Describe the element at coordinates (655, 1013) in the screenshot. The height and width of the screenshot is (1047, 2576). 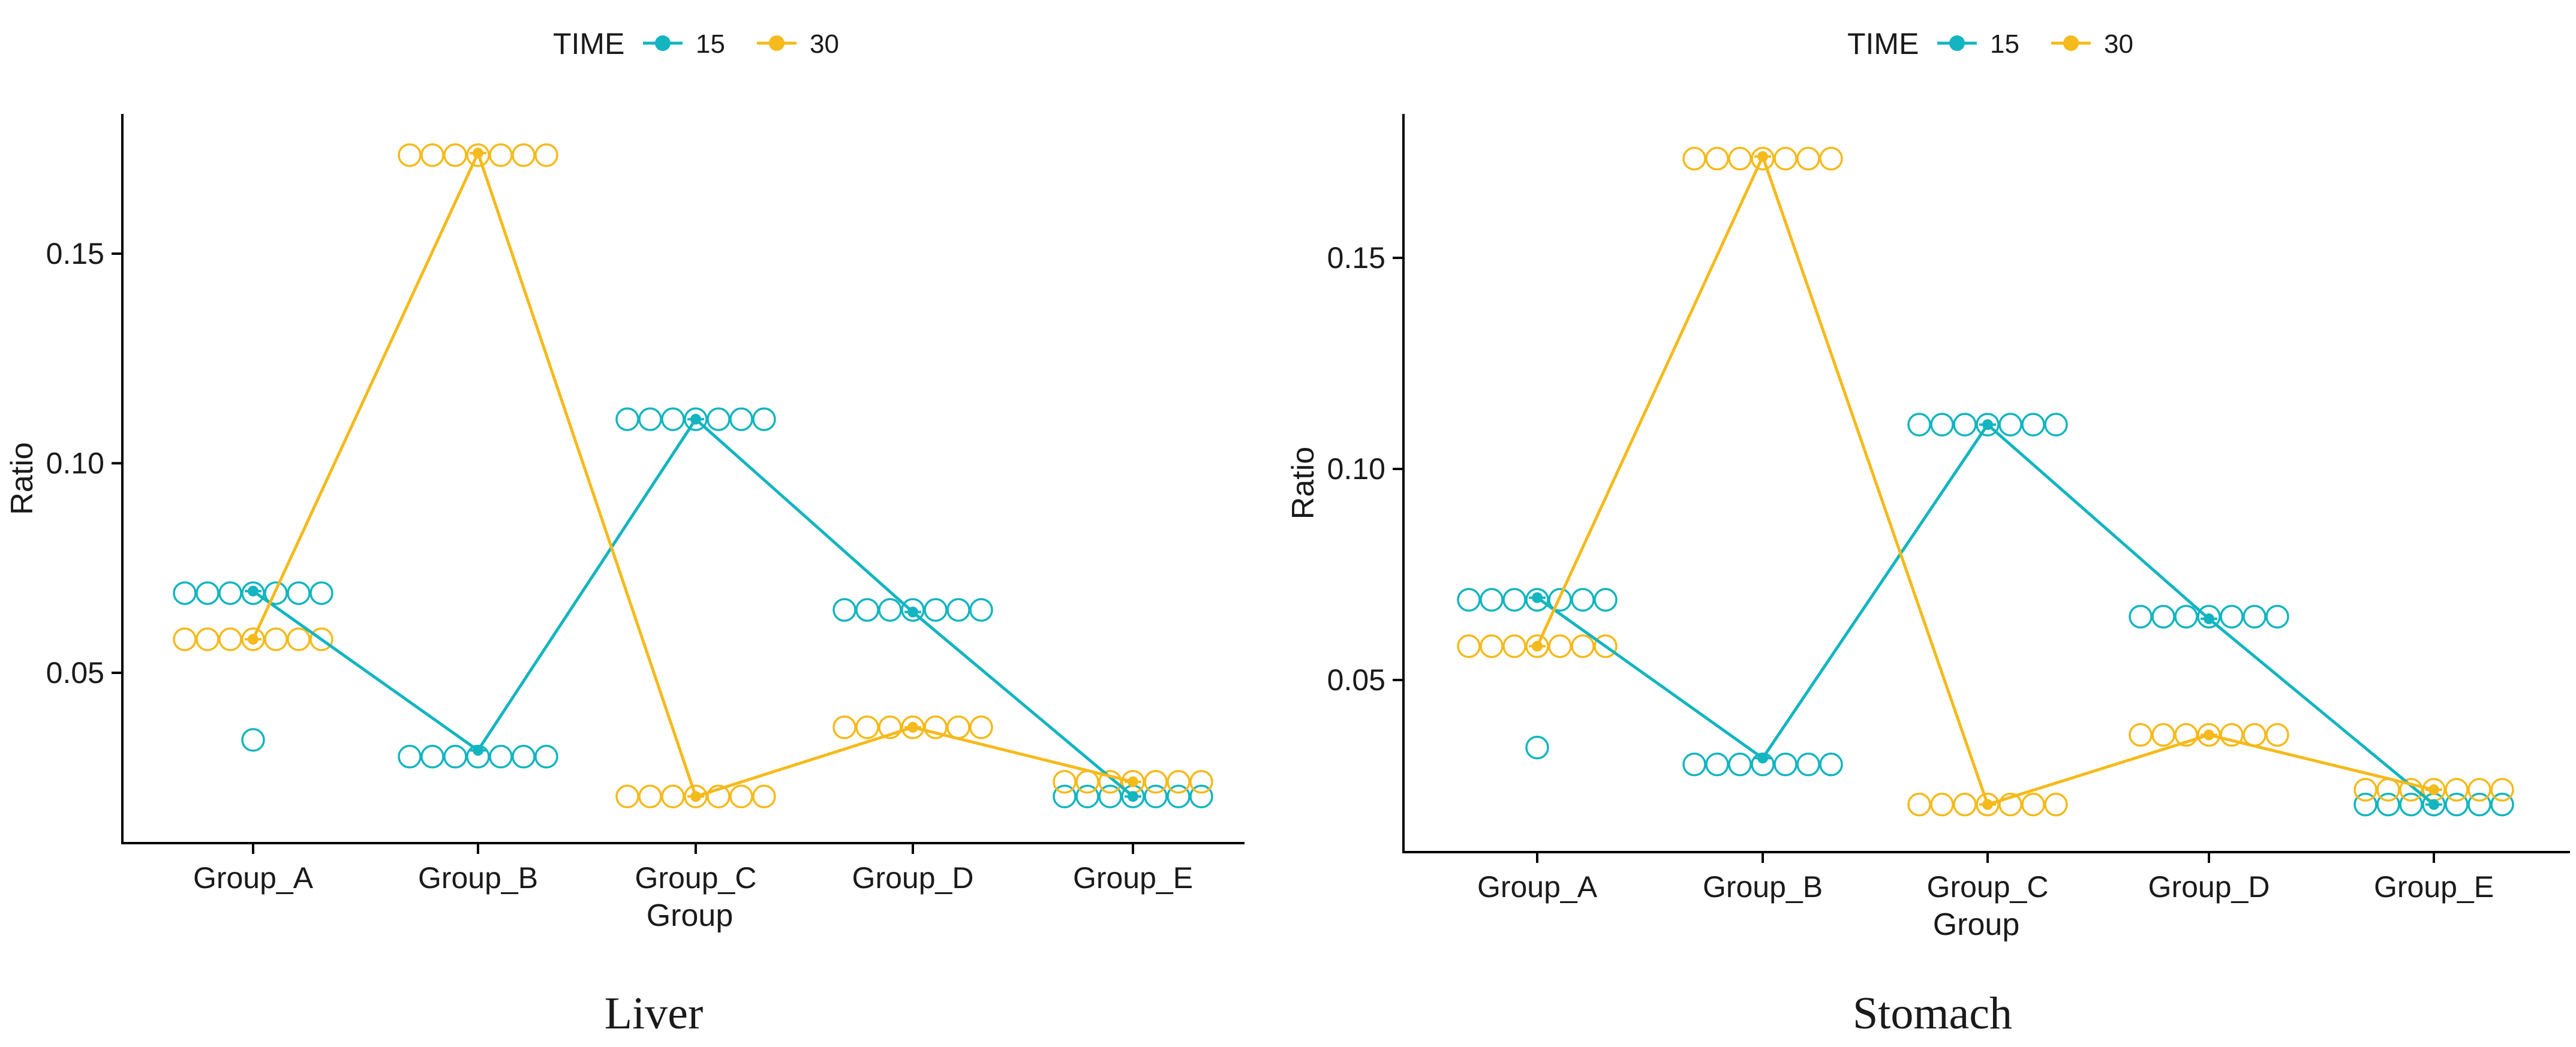
I see `panel-caption: Liver` at that location.